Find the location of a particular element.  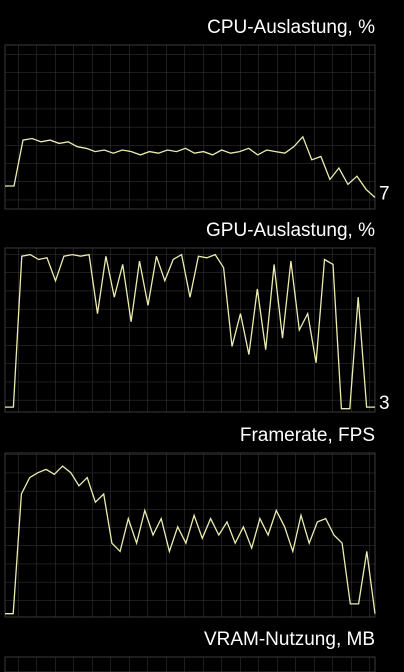

graph-grid is located at coordinates (190, 664).